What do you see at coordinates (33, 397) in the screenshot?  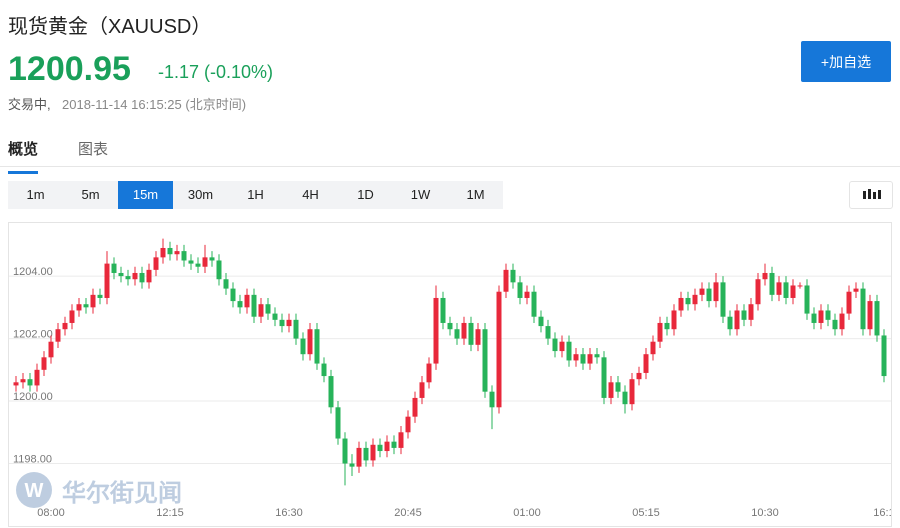 I see `y-tick-label: 1200.00` at bounding box center [33, 397].